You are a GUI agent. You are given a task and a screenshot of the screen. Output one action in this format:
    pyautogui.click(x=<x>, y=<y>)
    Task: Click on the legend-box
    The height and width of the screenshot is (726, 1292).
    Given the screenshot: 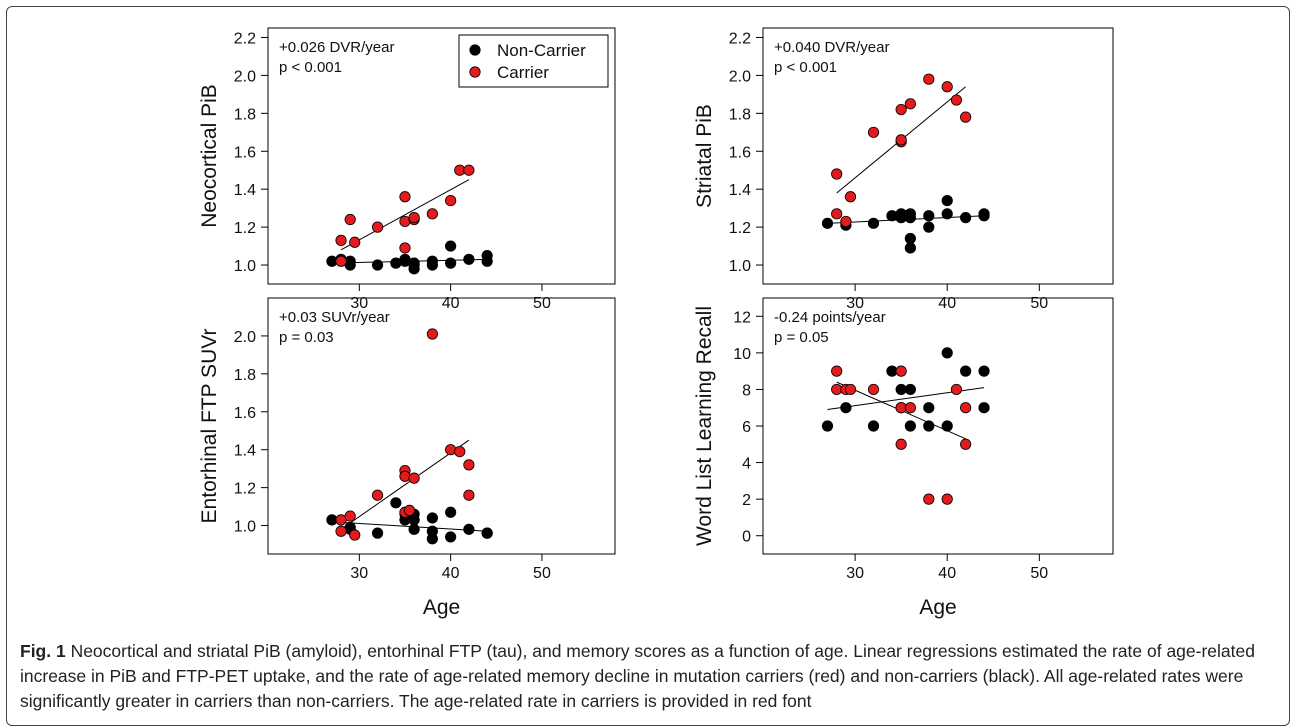 What is the action you would take?
    pyautogui.click(x=533, y=61)
    